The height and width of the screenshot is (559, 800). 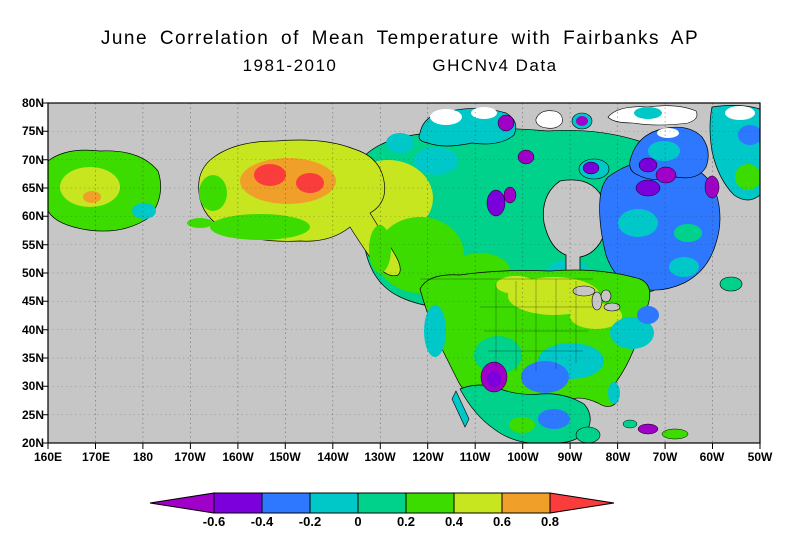 What do you see at coordinates (92, 197) in the screenshot?
I see `siberia-orange-spot` at bounding box center [92, 197].